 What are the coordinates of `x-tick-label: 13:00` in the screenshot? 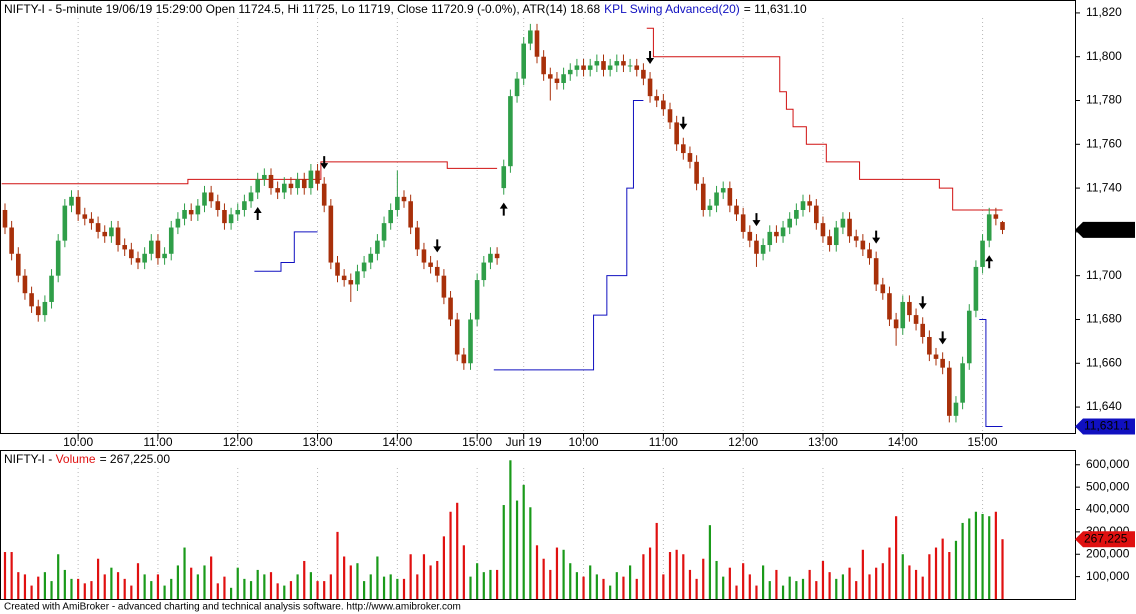 It's located at (318, 442).